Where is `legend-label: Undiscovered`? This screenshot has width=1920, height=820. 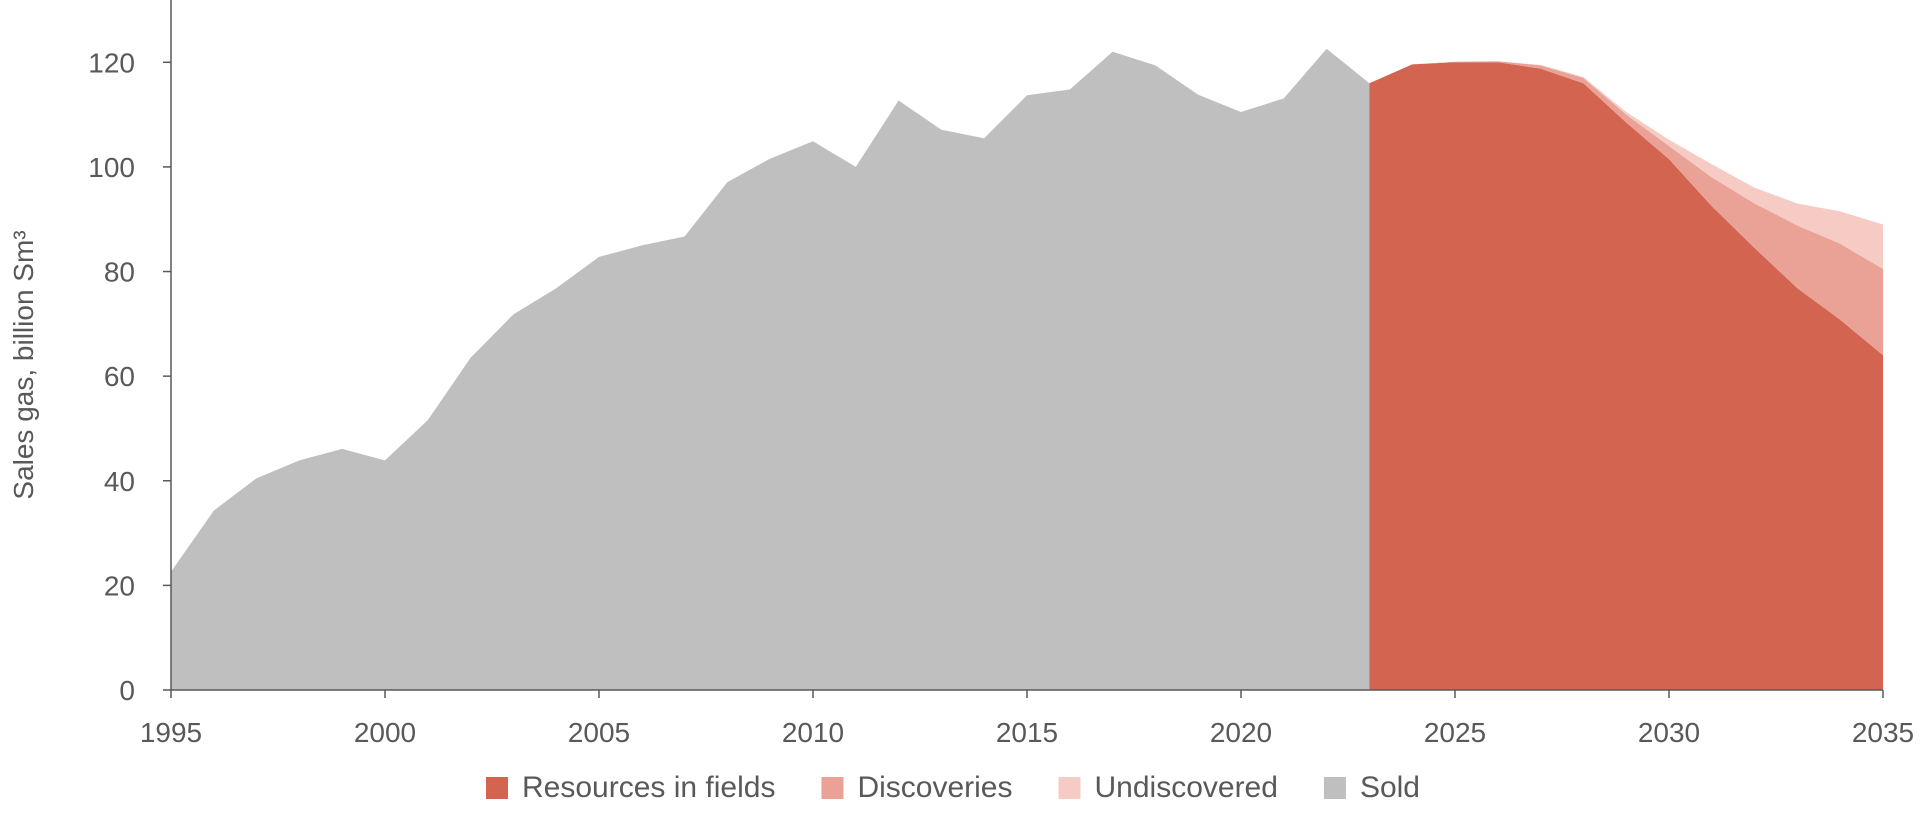
legend-label: Undiscovered is located at coordinates (1186, 787).